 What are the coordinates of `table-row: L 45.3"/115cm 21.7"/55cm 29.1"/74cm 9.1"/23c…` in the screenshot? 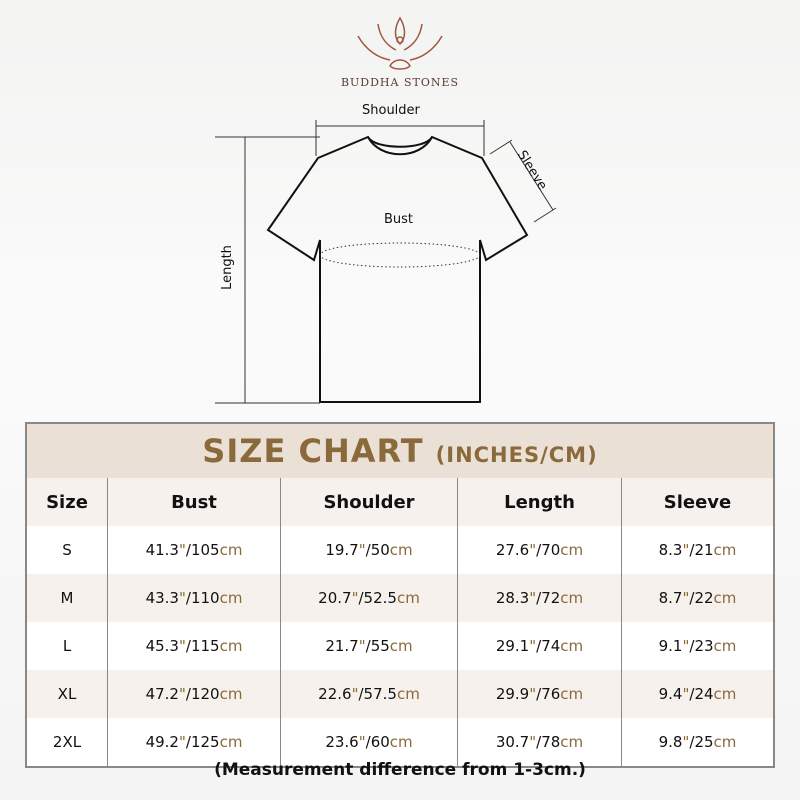 It's located at (400, 646).